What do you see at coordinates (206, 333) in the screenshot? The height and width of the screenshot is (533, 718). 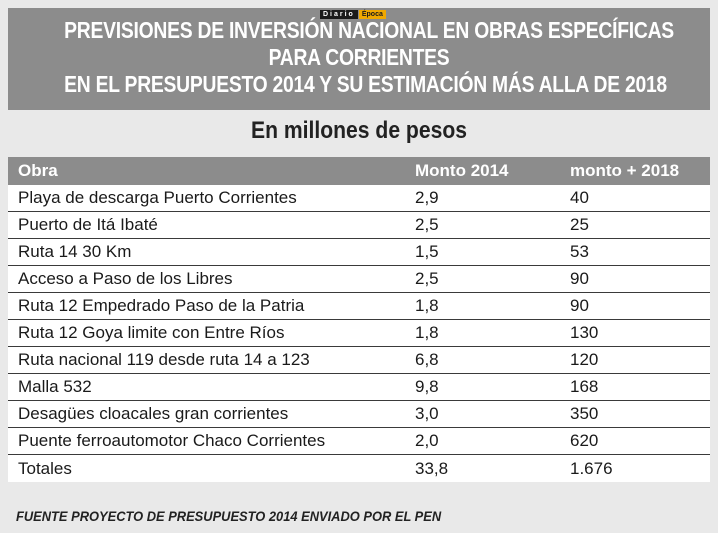 I see `cell-obra: Ruta 12 Goya limite con Entre Ríos` at bounding box center [206, 333].